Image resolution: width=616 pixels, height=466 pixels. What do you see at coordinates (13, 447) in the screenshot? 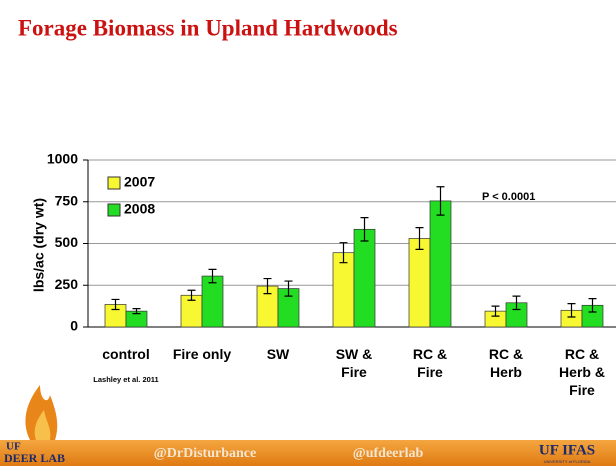
I see `logo-top: UF` at bounding box center [13, 447].